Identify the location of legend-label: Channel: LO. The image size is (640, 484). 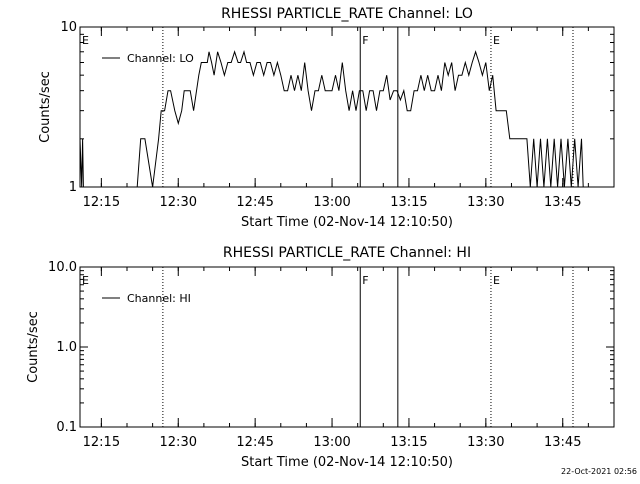
(160, 58).